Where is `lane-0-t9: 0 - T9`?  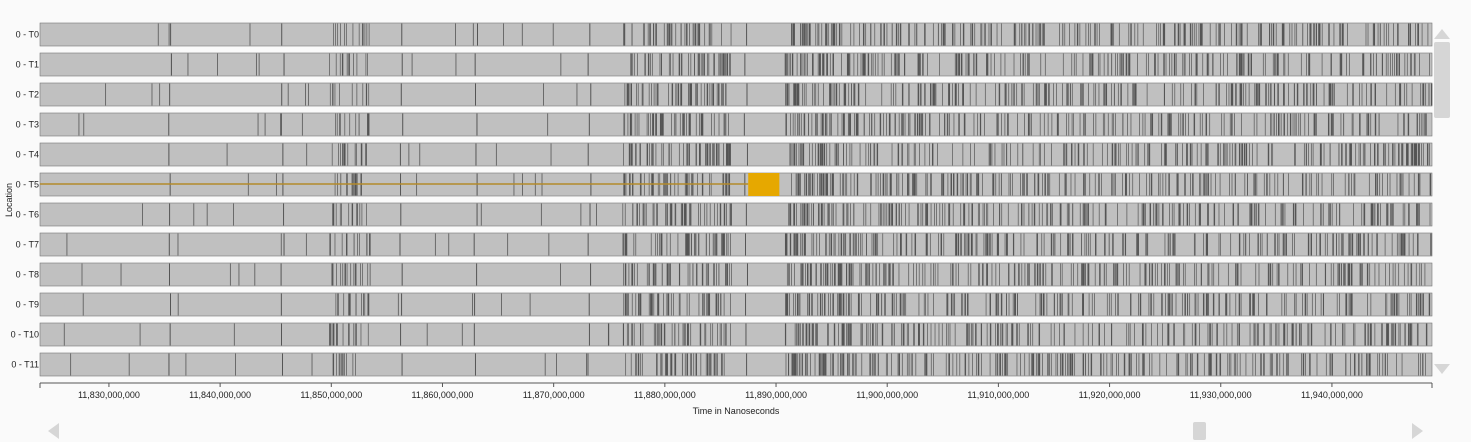
lane-0-t9: 0 - T9 is located at coordinates (724, 304).